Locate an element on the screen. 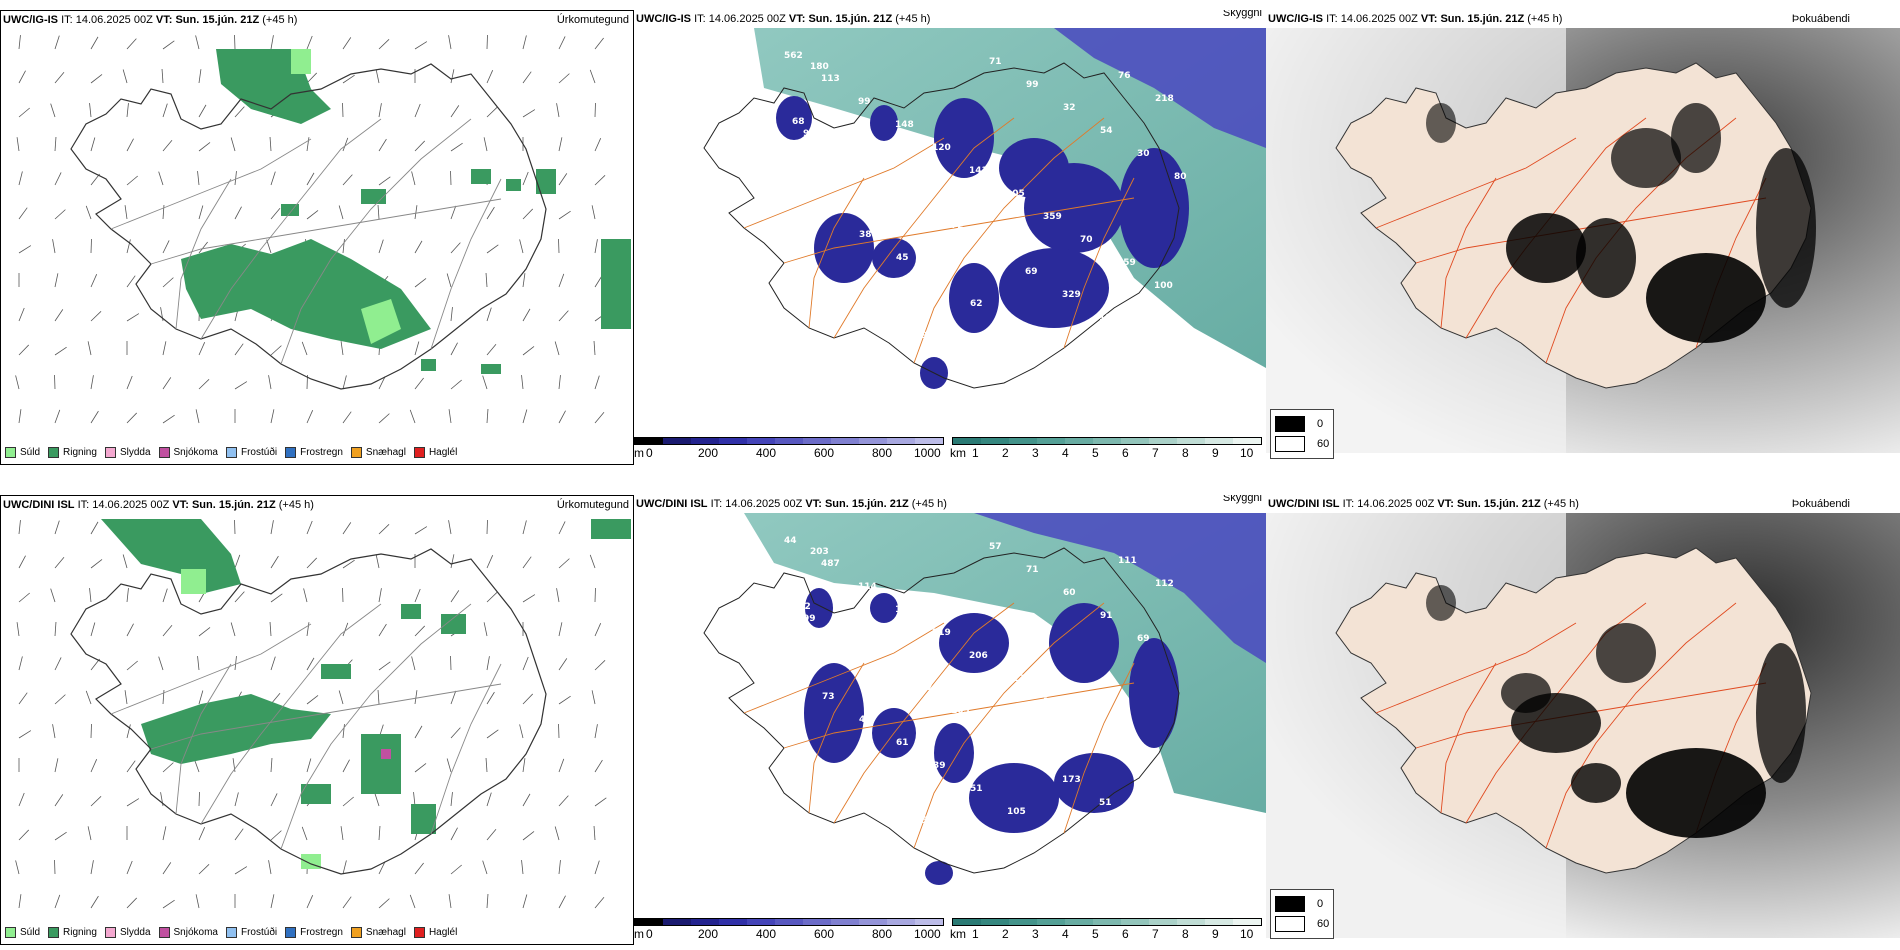  high-low-cloud-sea-area is located at coordinates (1160, 88).